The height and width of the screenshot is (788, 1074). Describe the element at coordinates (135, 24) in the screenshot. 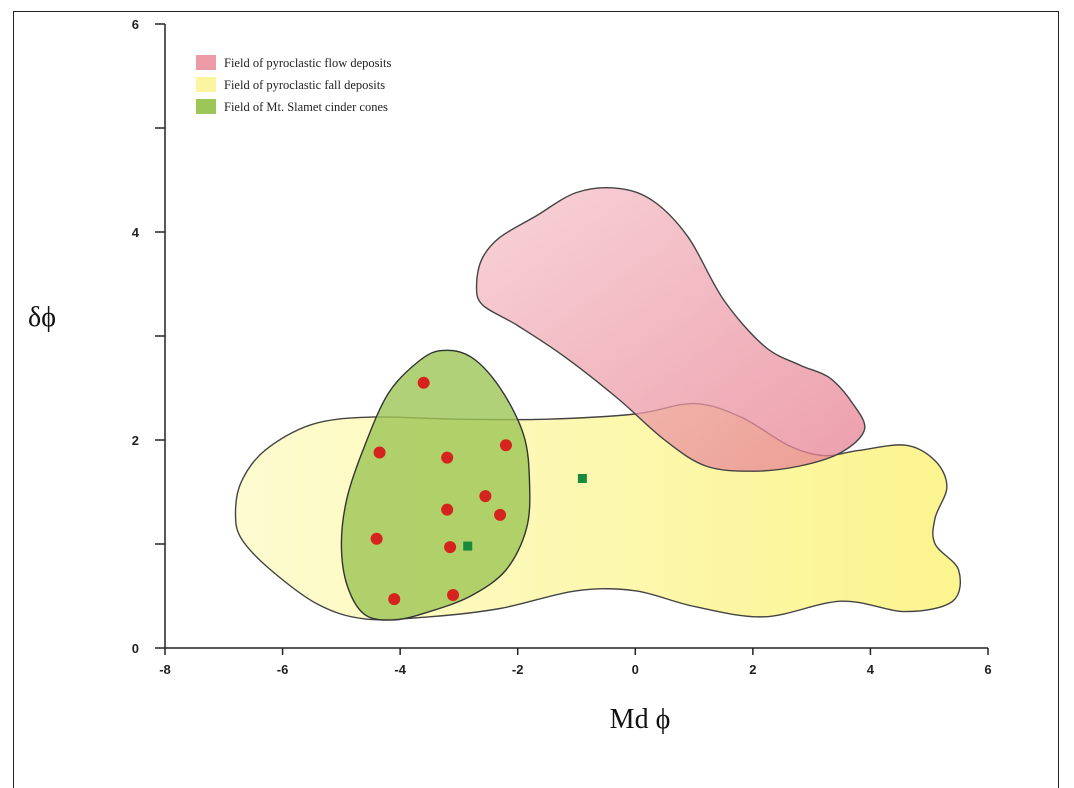

I see `y-tick-label: 6` at that location.